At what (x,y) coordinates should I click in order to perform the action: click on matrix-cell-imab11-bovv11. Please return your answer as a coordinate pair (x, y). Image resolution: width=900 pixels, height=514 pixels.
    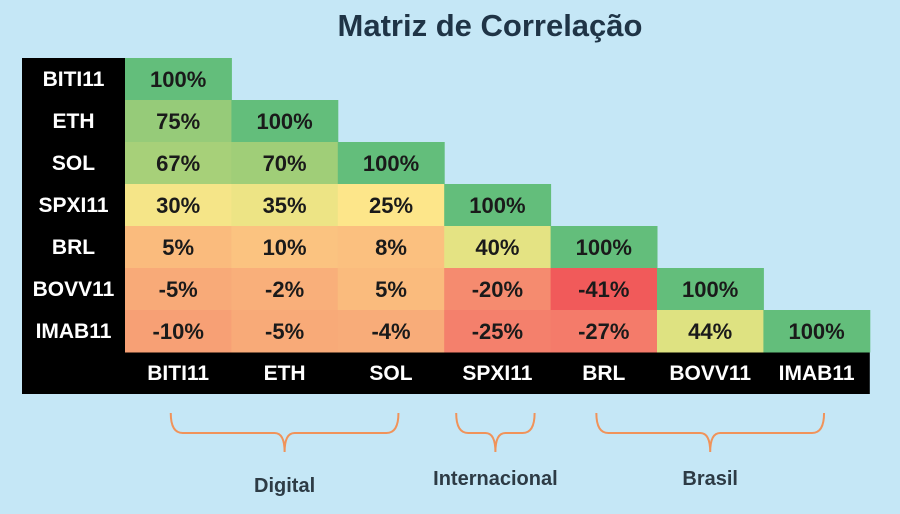
    Looking at the image, I should click on (710, 331).